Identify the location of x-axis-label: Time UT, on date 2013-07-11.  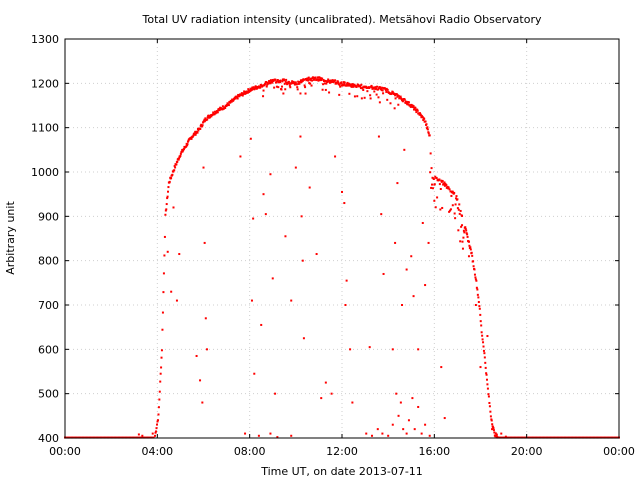
(341, 471).